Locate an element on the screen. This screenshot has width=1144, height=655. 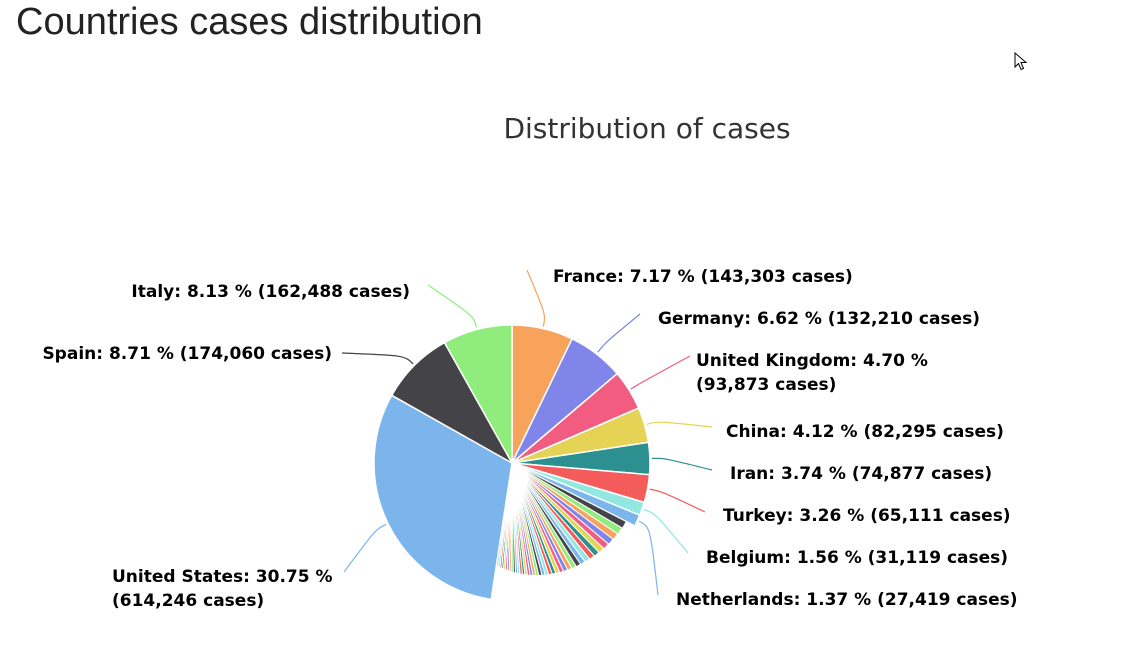
data-label-turkey: Turkey: 3.26 % (65,111 cases) is located at coordinates (867, 516).